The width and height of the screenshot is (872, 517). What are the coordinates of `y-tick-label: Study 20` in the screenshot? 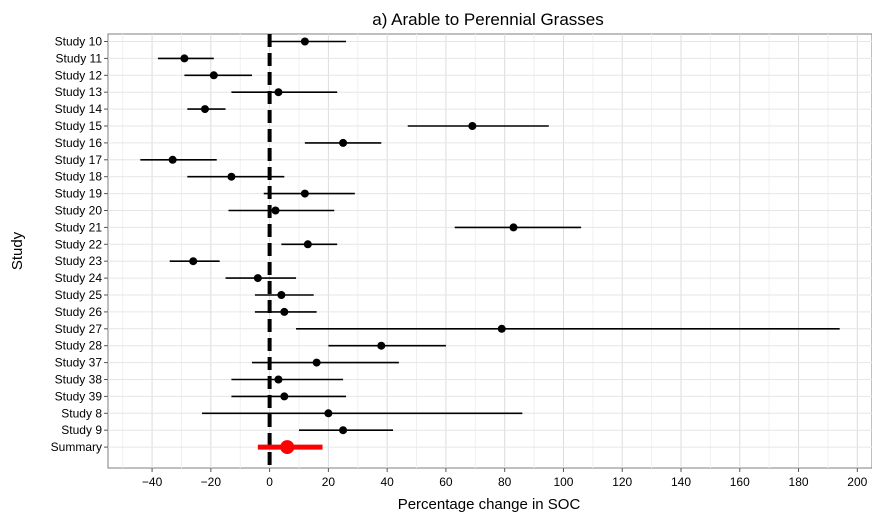 It's located at (79, 211).